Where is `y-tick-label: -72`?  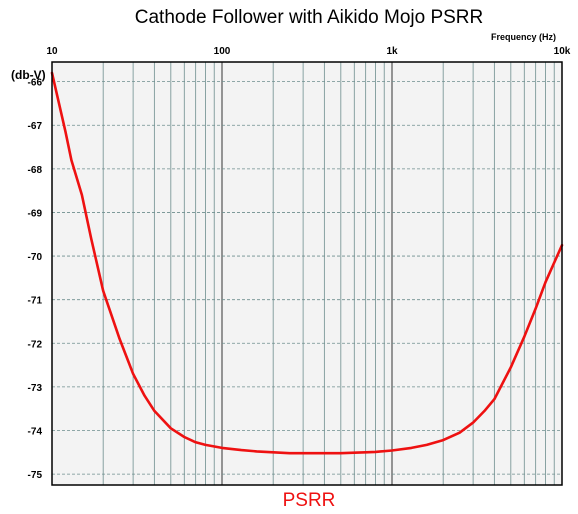
y-tick-label: -72 is located at coordinates (35, 344).